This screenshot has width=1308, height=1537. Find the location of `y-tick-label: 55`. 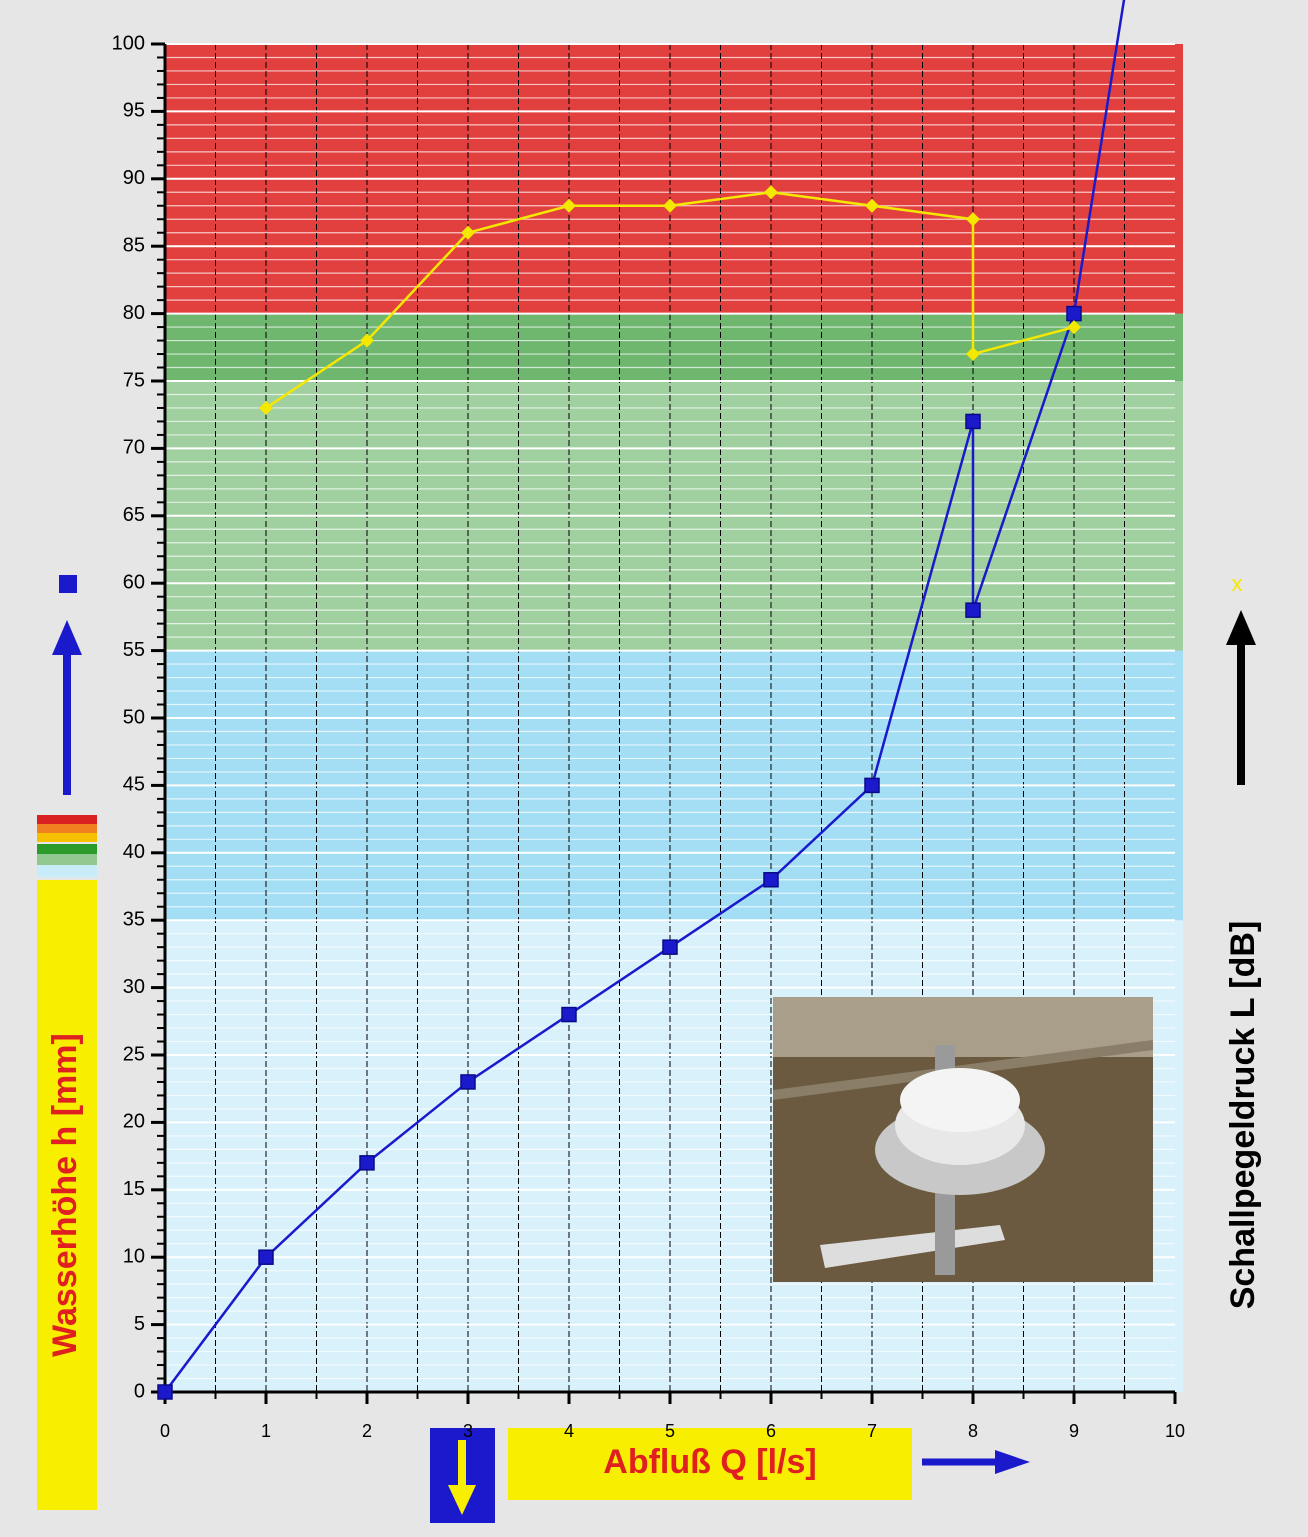

y-tick-label: 55 is located at coordinates (134, 650).